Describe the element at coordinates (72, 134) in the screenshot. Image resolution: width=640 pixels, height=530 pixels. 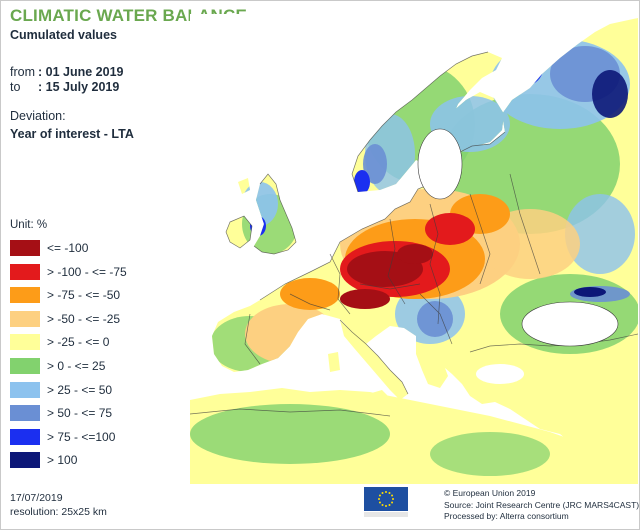
I see `deviation-value: Year of interest - LTA` at that location.